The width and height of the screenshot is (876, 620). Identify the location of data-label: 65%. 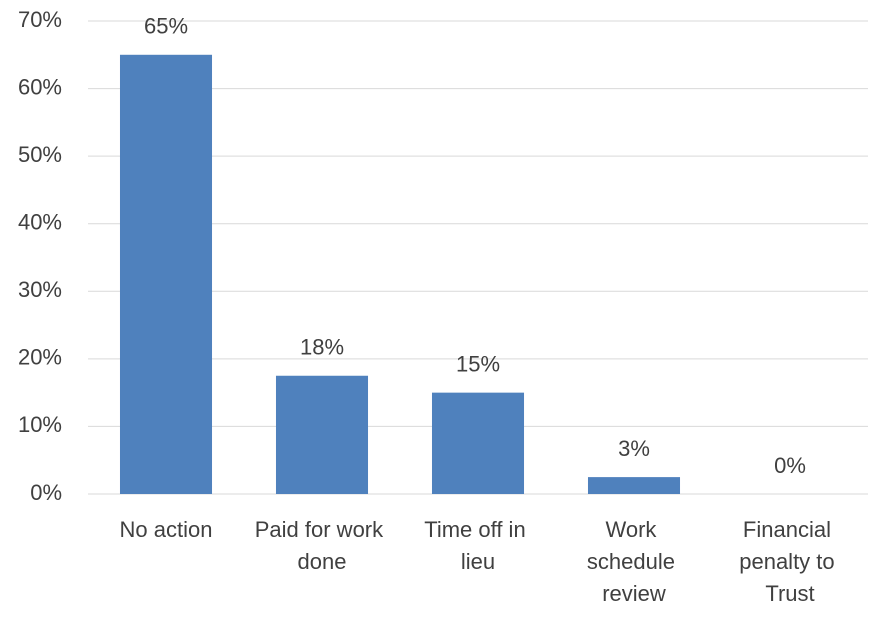
(166, 26).